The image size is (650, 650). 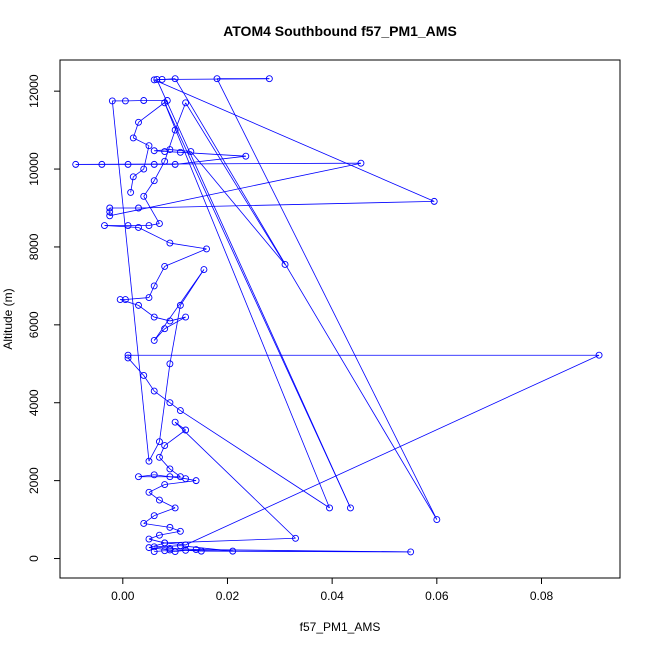 What do you see at coordinates (340, 627) in the screenshot?
I see `x-axis-label: f57_PM1_AMS` at bounding box center [340, 627].